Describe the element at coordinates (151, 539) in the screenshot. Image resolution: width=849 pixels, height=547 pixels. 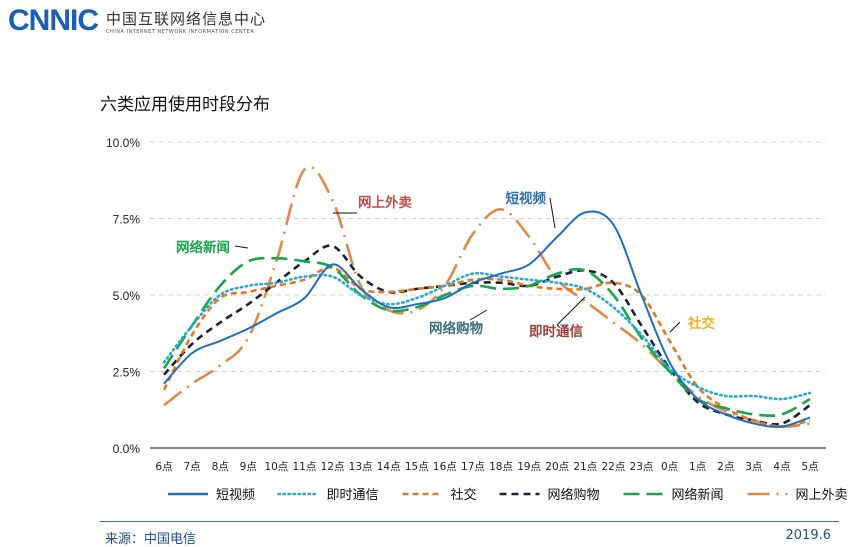
I see `source-text: 来源：中国电信` at that location.